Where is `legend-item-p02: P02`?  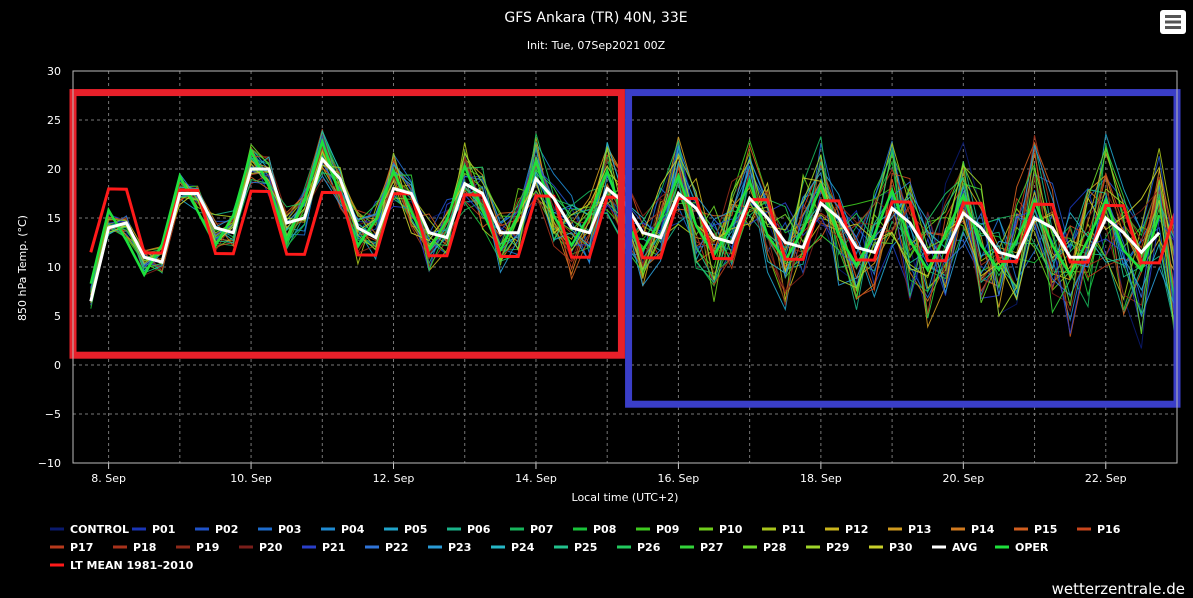
legend-item-p02: P02 is located at coordinates (216, 529).